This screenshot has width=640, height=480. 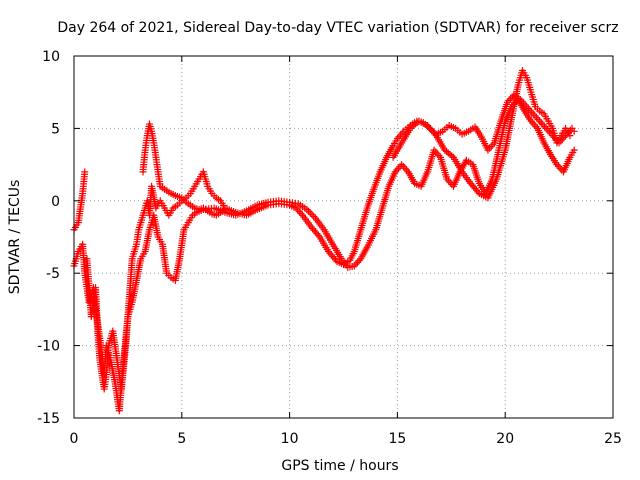 I want to click on y-tick-label: -5, so click(x=53, y=274).